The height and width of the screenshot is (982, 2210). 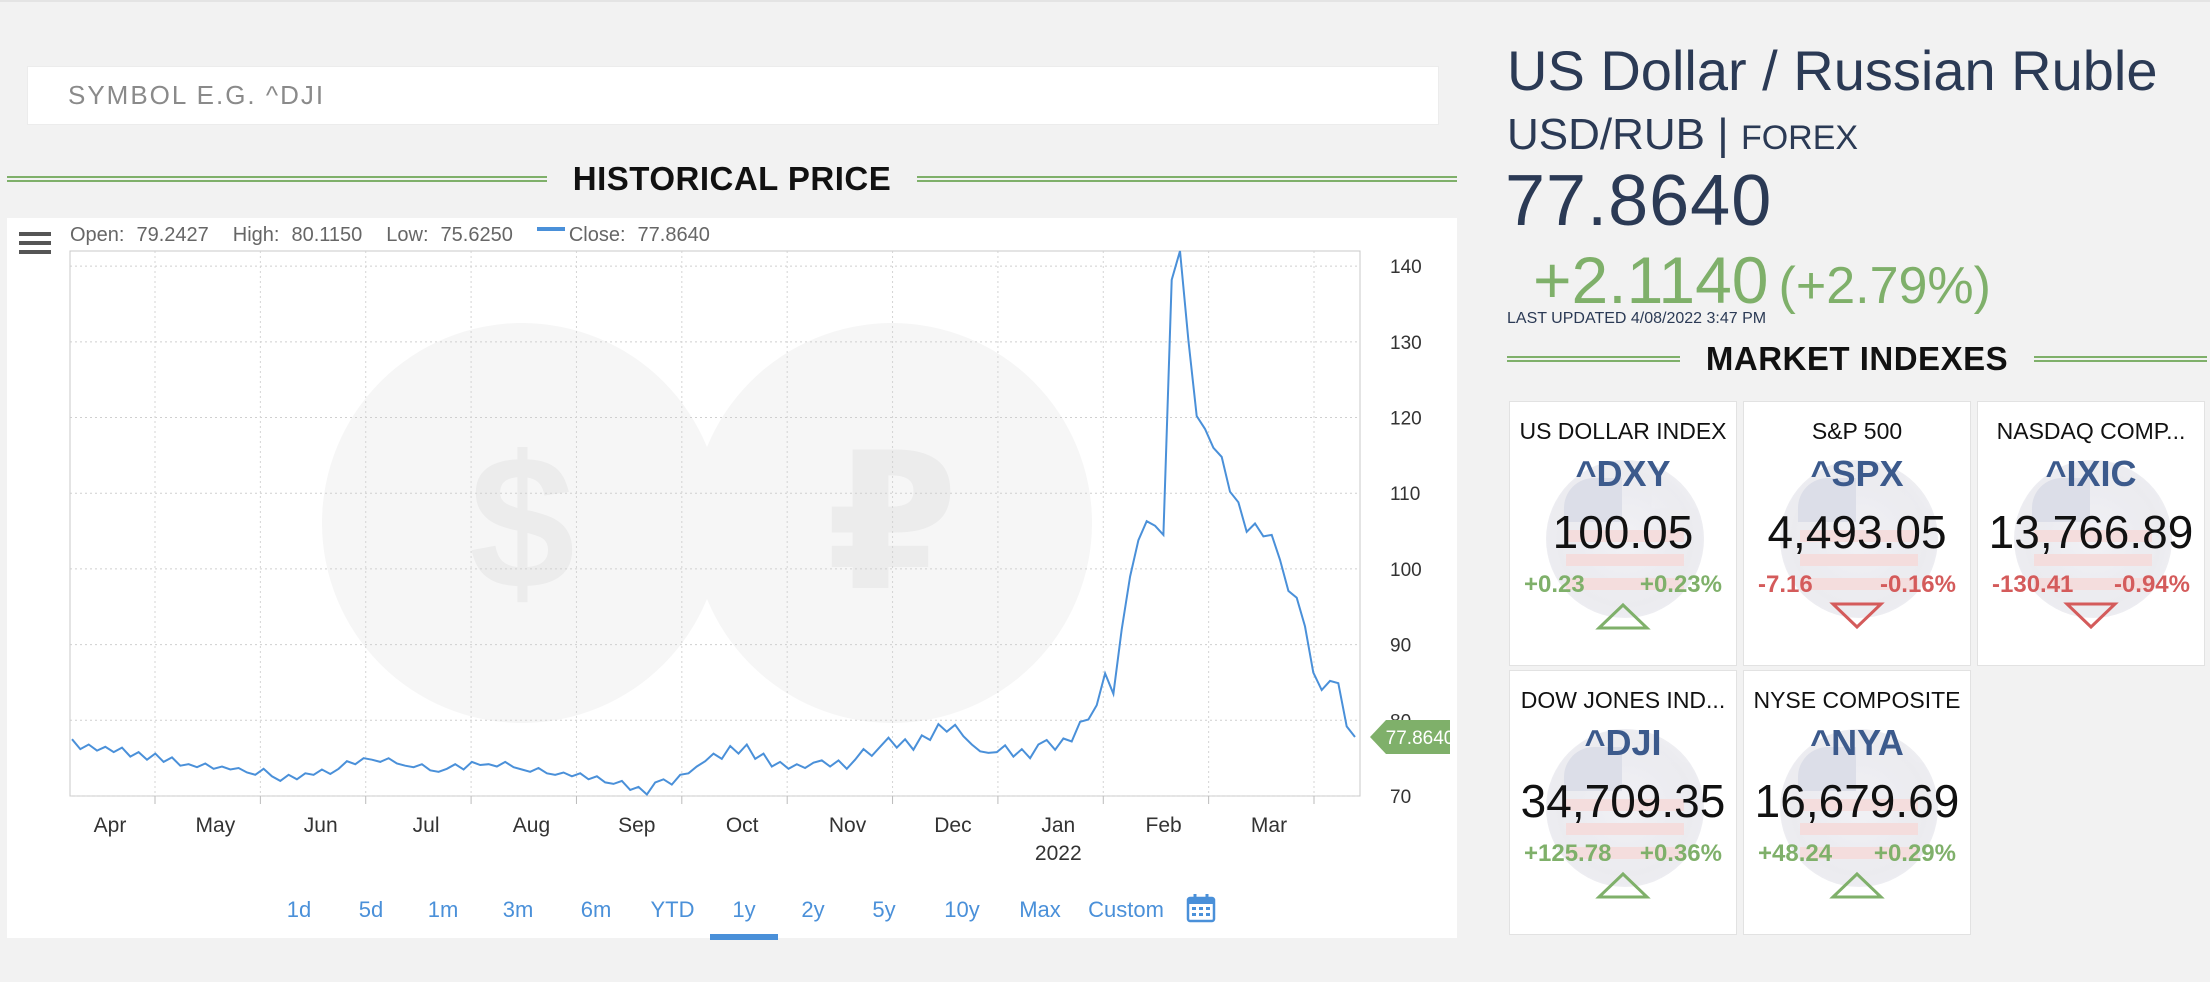 What do you see at coordinates (1799, 138) in the screenshot?
I see `exchange-label: FOREX` at bounding box center [1799, 138].